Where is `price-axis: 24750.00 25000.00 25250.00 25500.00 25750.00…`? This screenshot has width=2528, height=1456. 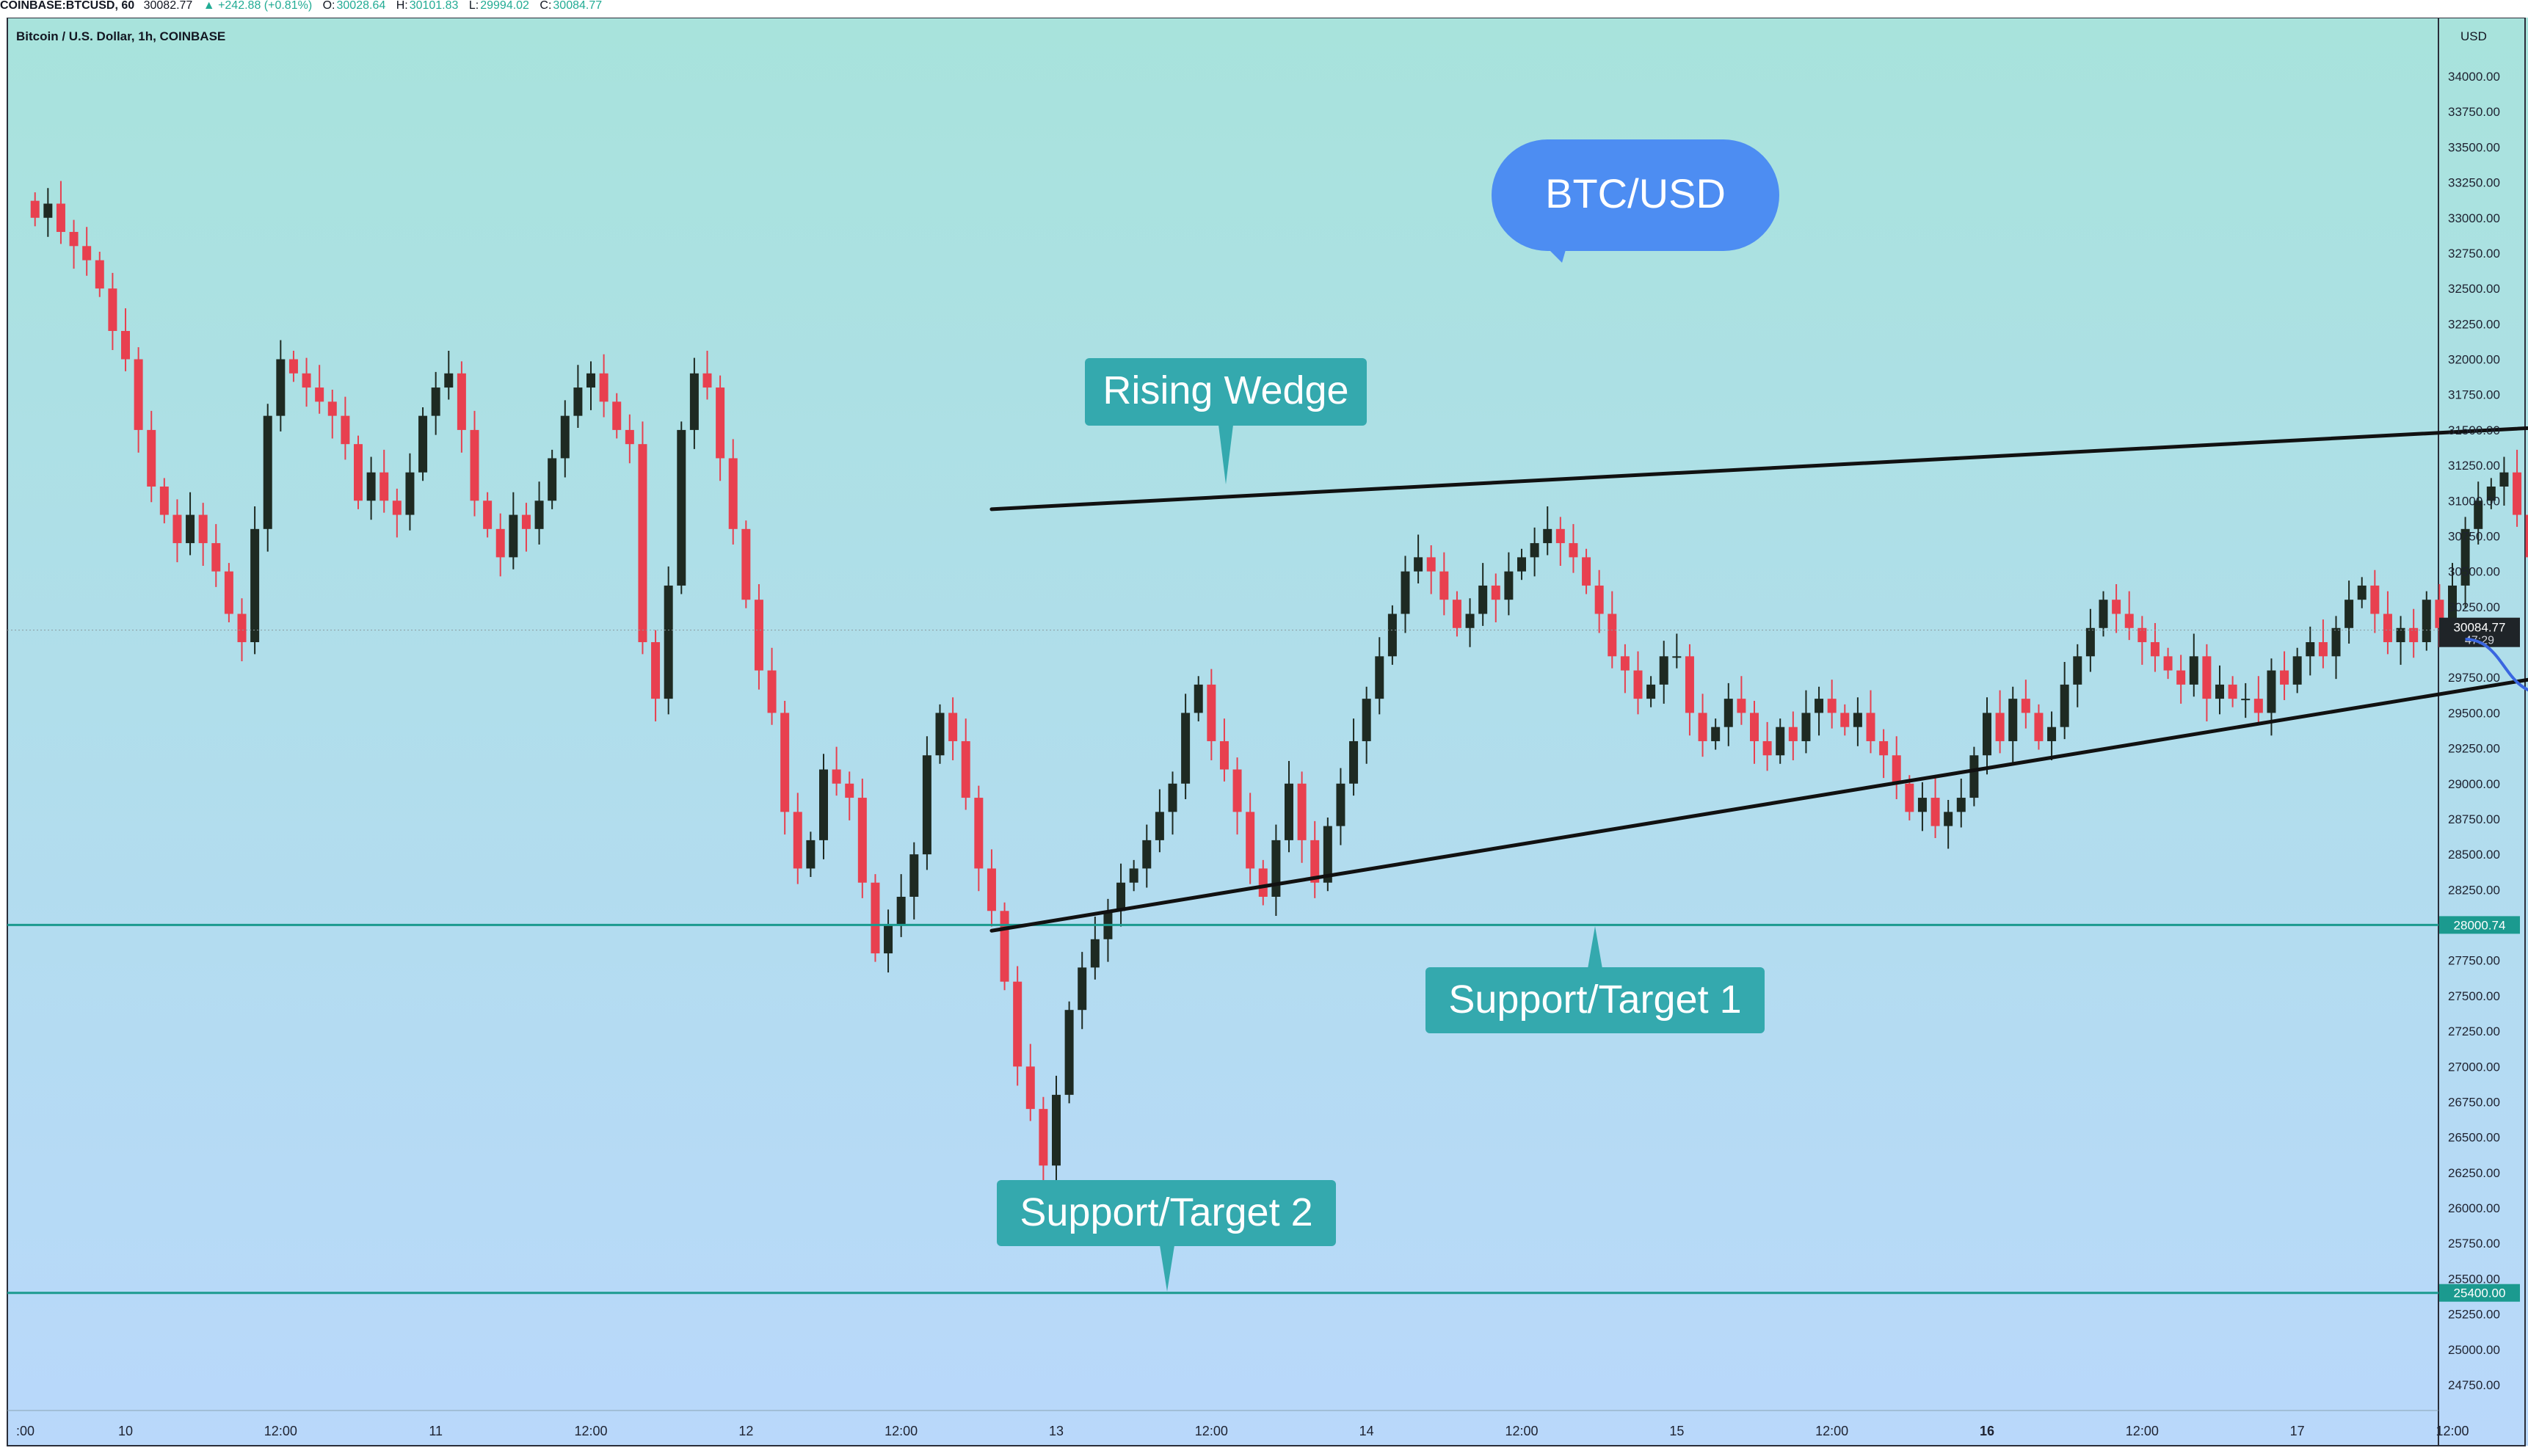 price-axis: 24750.00 25000.00 25250.00 25500.00 25750.00… is located at coordinates (2474, 731).